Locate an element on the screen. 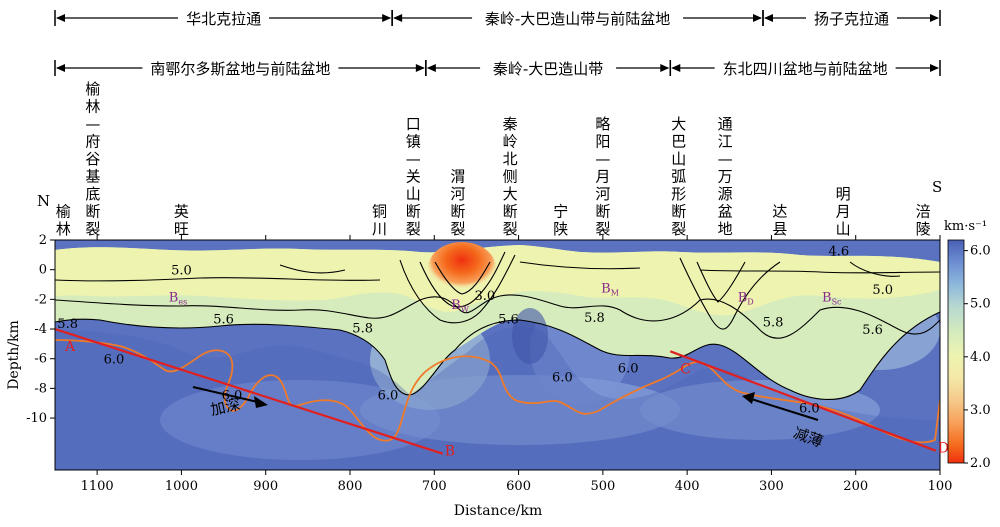  profile-line-cd is located at coordinates (803, 401).